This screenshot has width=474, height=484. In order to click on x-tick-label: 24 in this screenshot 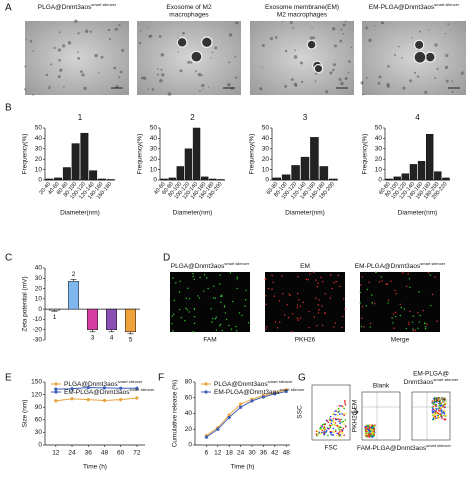, I will do `click(241, 453)`.